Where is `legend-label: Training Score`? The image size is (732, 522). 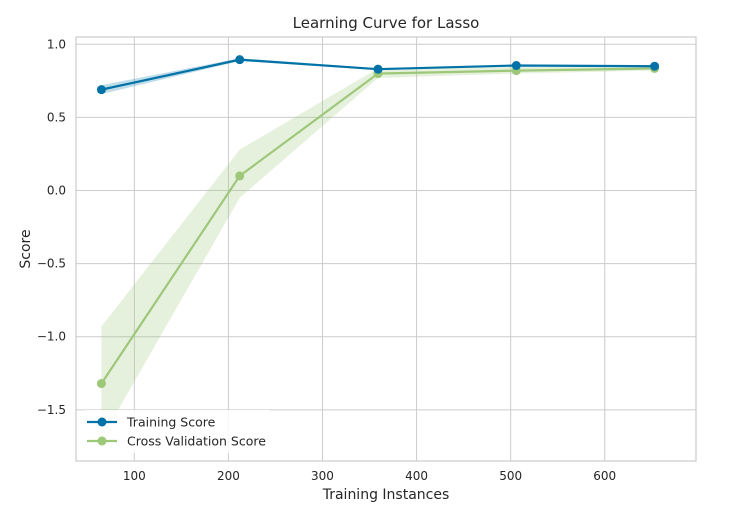
legend-label: Training Score is located at coordinates (171, 422).